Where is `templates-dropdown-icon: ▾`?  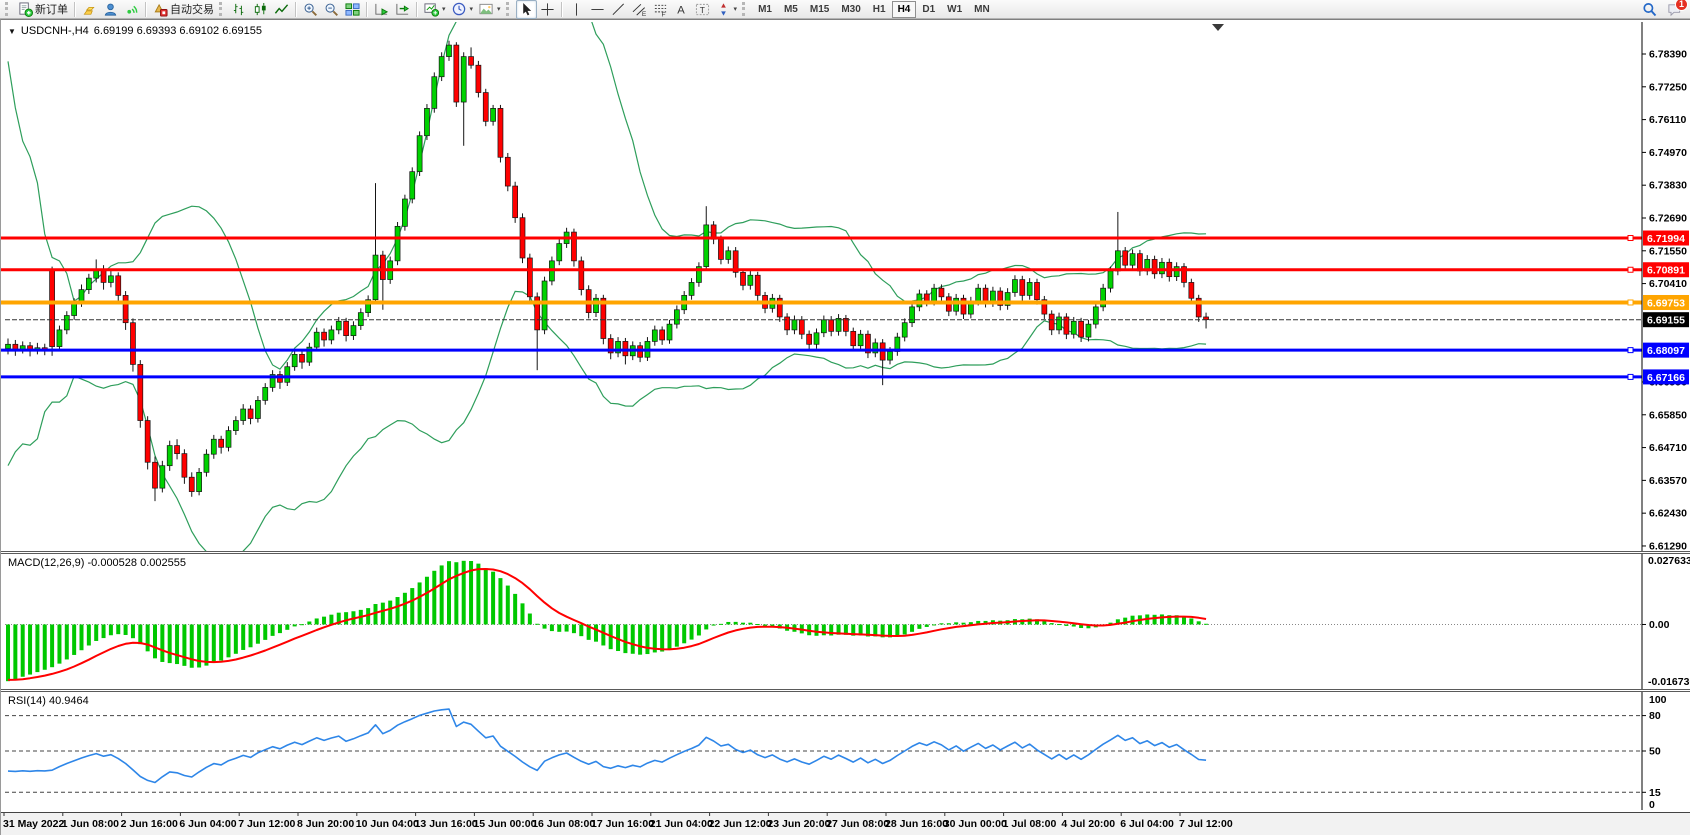 templates-dropdown-icon: ▾ is located at coordinates (499, 9).